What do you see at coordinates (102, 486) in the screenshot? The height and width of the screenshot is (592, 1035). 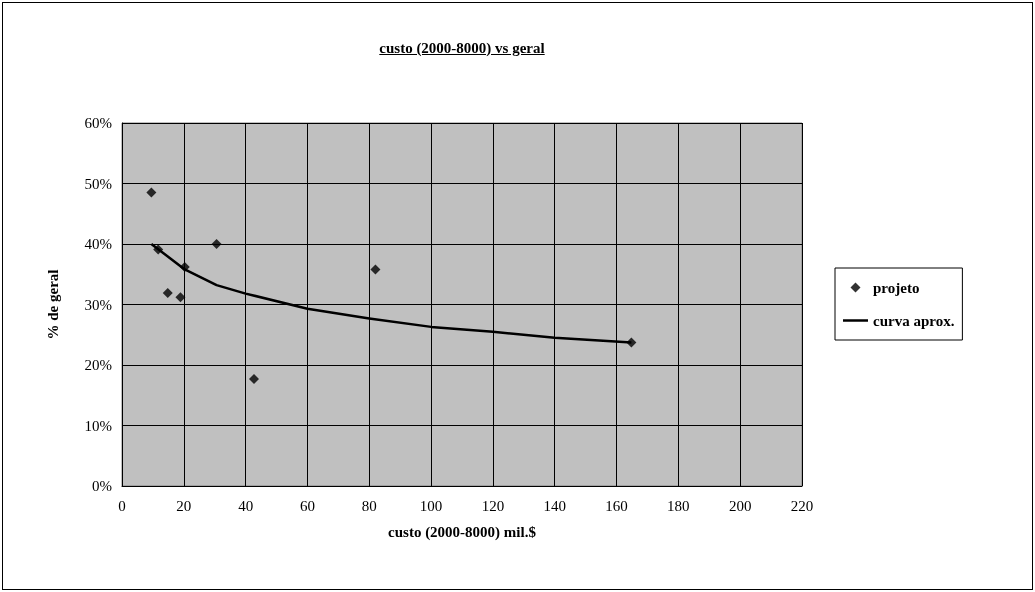 I see `y-tick-label: 0%` at bounding box center [102, 486].